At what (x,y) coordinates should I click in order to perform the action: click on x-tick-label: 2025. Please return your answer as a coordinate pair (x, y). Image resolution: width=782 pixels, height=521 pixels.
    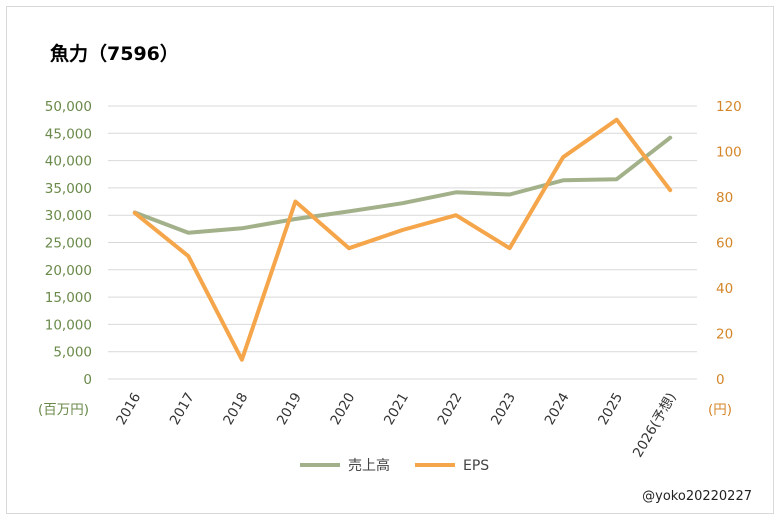
    Looking at the image, I should click on (610, 409).